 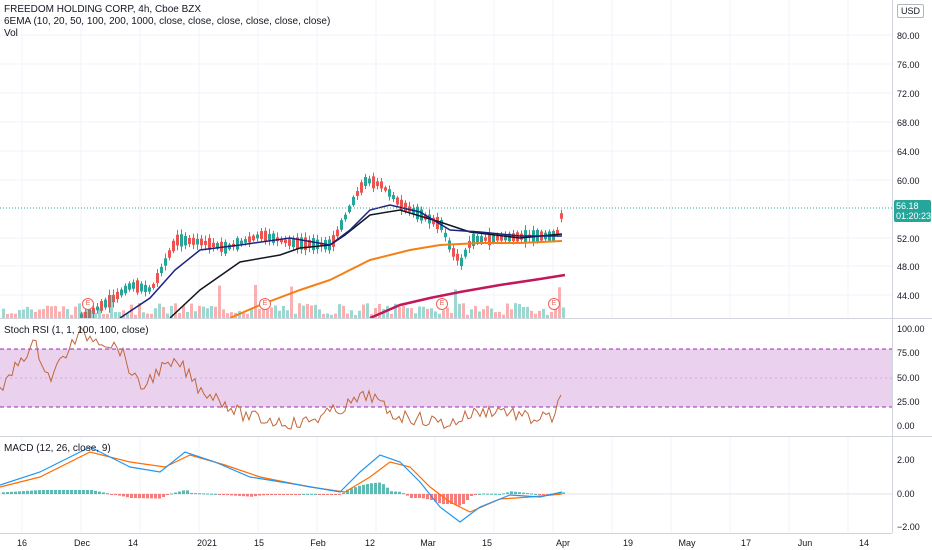 I want to click on time-label: Dec, so click(x=82, y=543).